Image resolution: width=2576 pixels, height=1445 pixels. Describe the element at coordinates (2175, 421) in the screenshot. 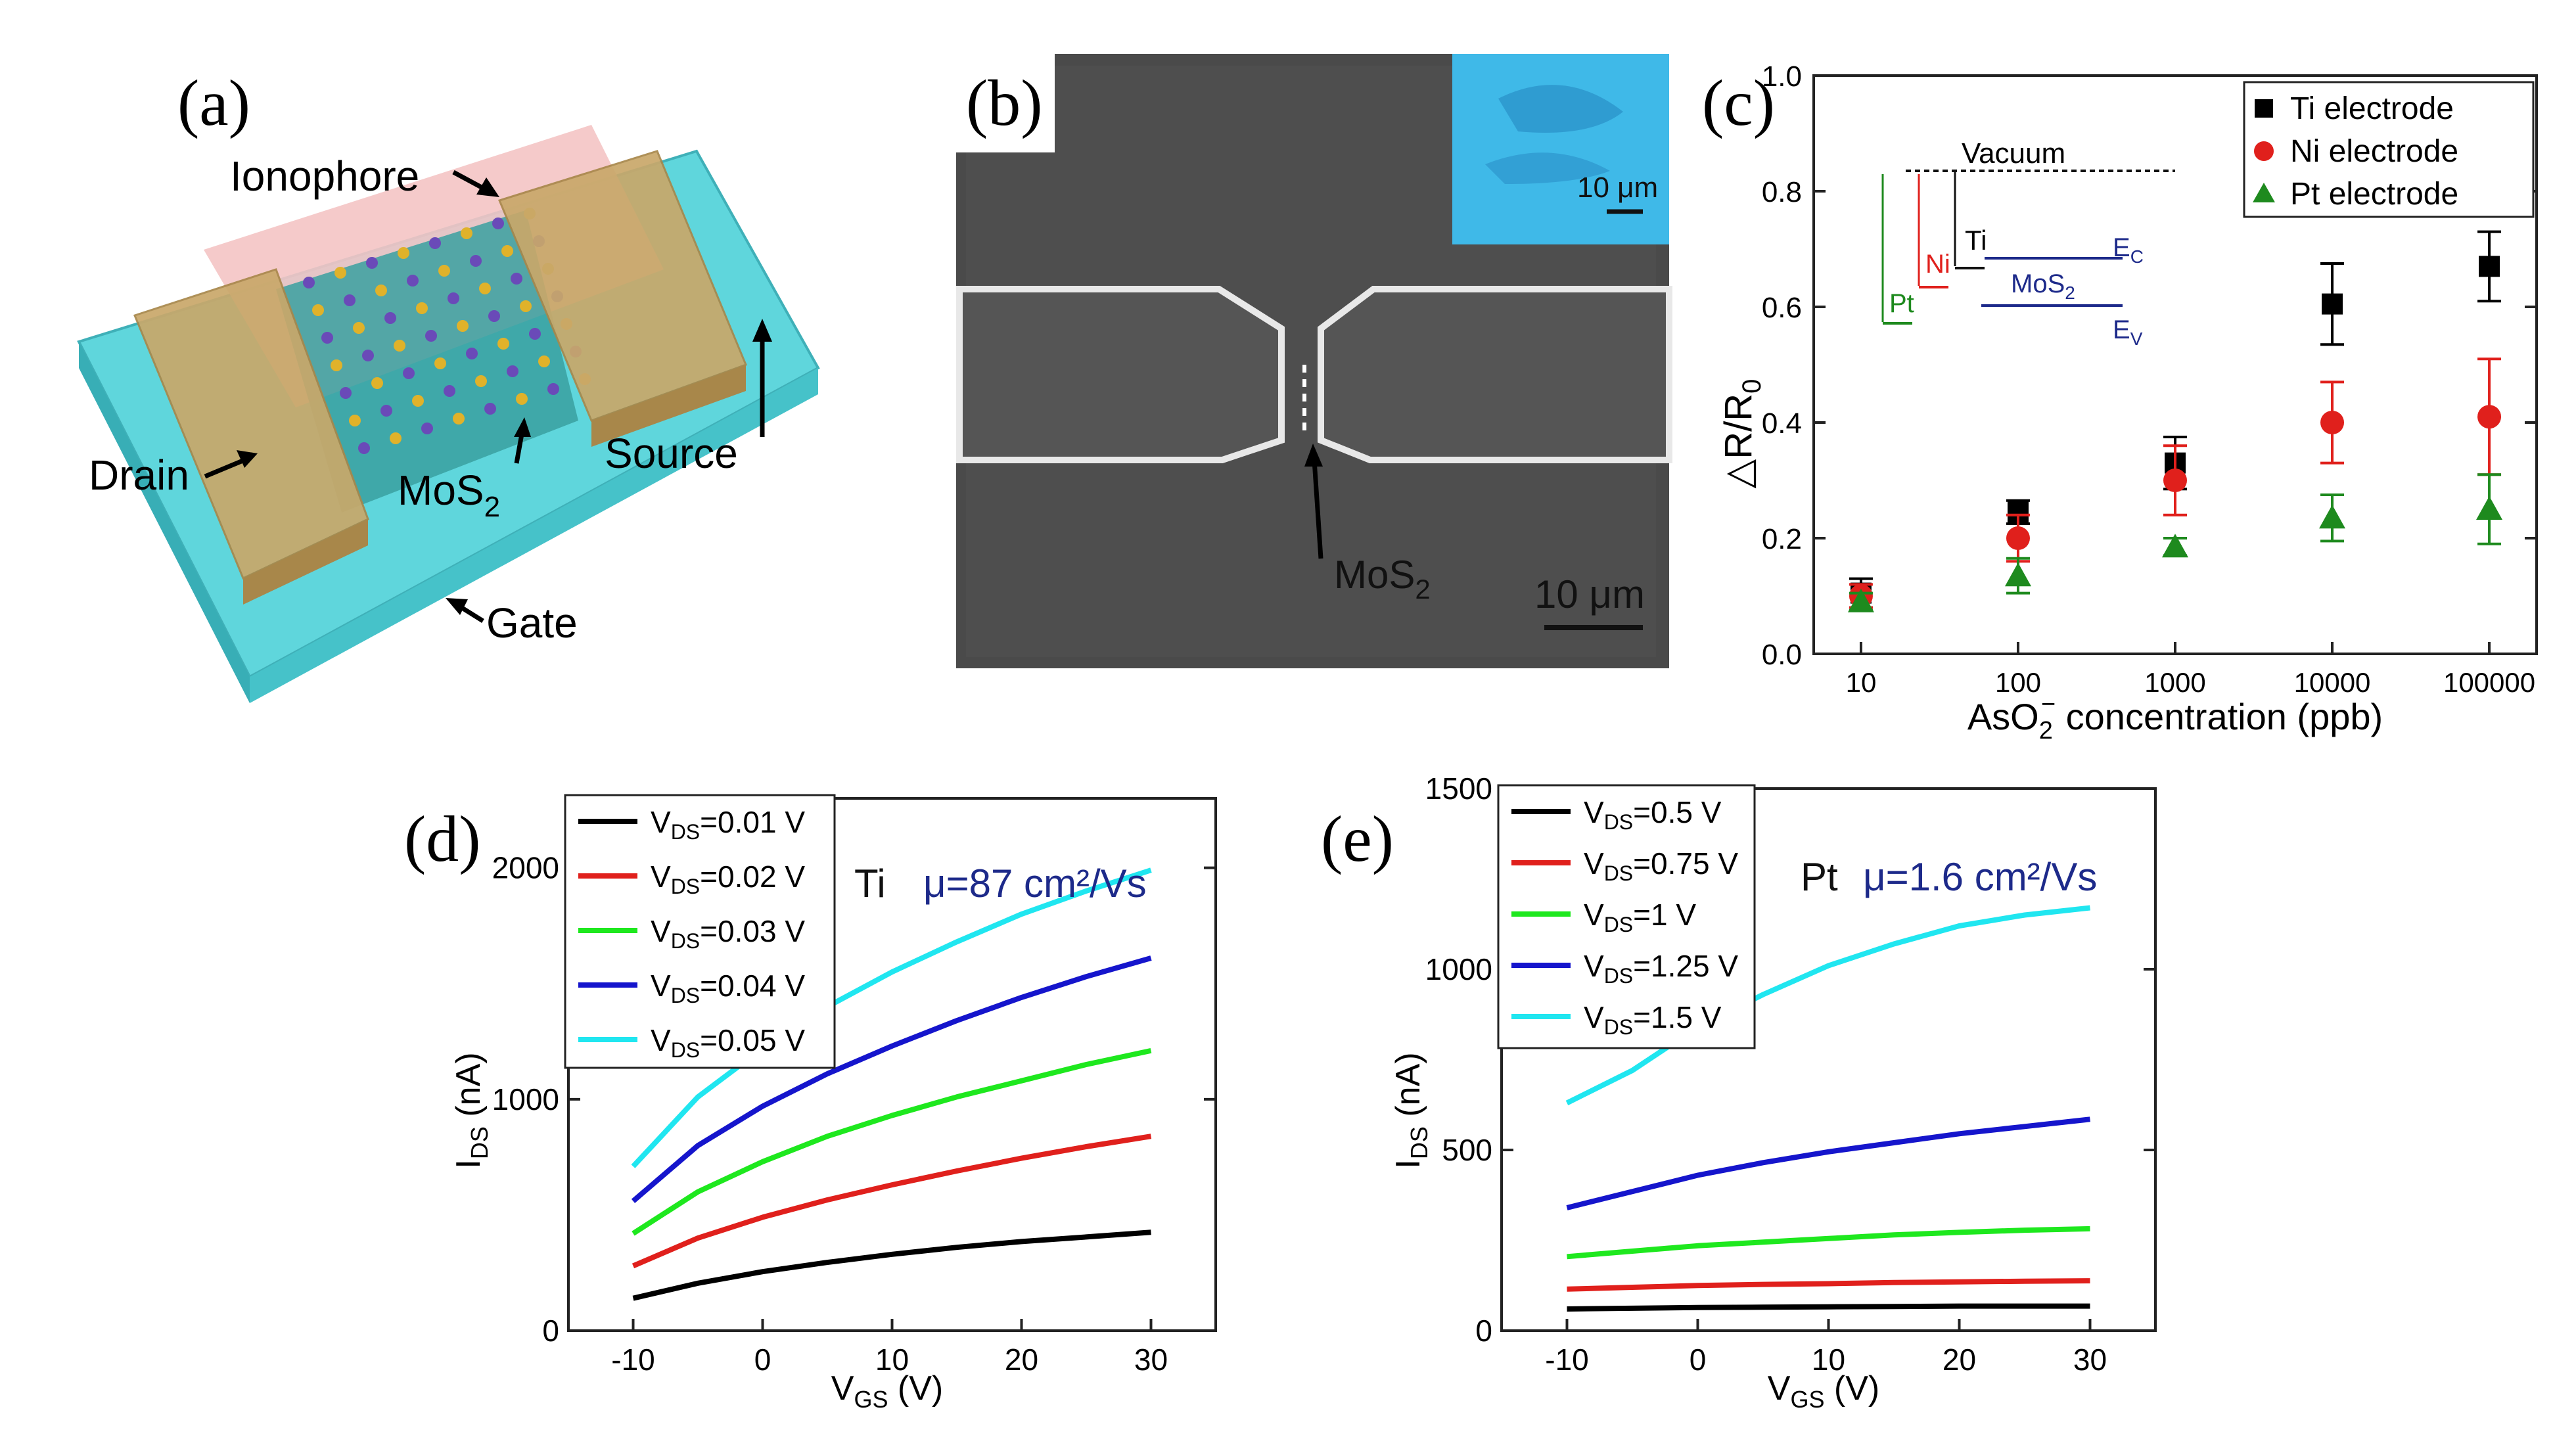

I see `plot-c-marks` at that location.